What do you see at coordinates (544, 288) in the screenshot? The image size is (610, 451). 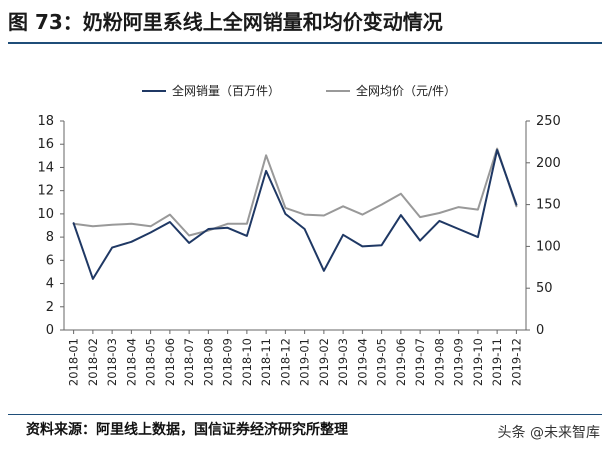 I see `right-tick-label: 50` at bounding box center [544, 288].